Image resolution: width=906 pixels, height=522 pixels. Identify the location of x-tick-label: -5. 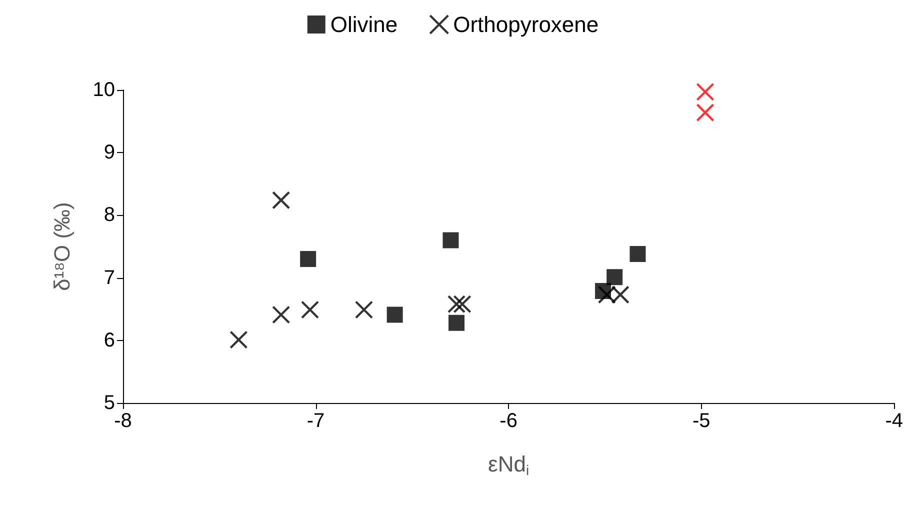
(701, 421).